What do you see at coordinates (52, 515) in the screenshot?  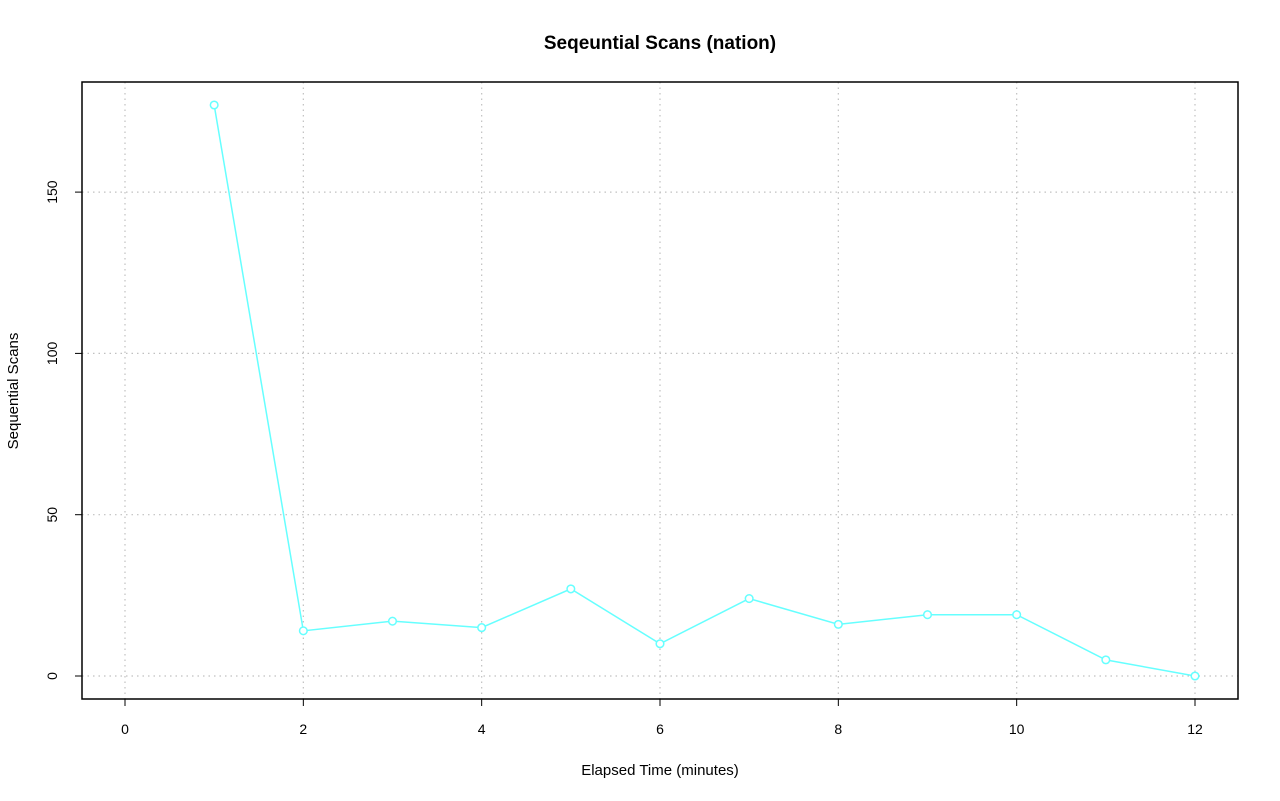 I see `y-tick-label: 50` at bounding box center [52, 515].